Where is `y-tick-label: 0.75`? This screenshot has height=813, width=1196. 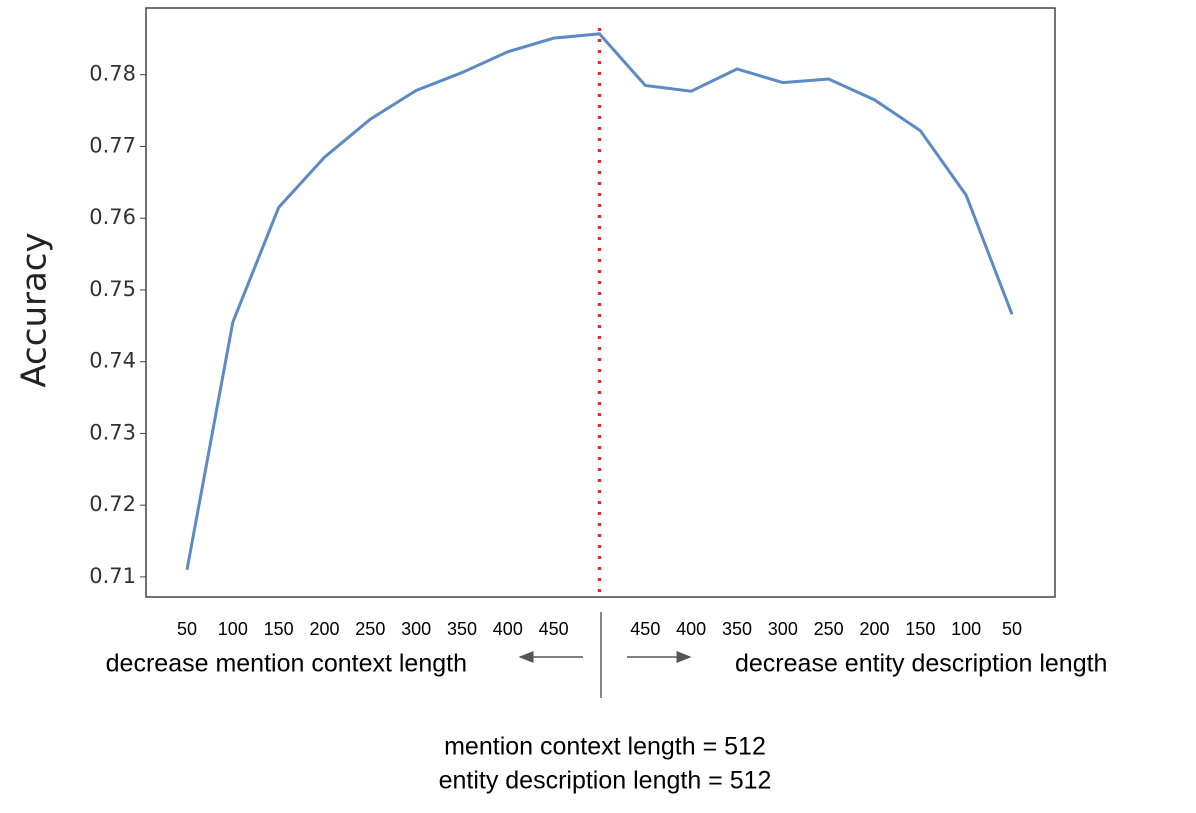 y-tick-label: 0.75 is located at coordinates (112, 289).